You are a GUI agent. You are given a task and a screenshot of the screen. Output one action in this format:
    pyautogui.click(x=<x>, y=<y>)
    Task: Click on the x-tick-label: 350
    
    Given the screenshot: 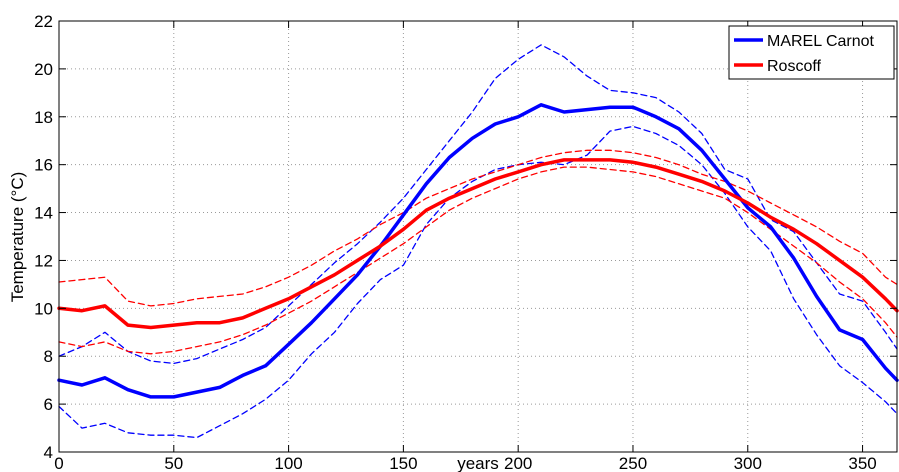 What is the action you would take?
    pyautogui.click(x=862, y=463)
    